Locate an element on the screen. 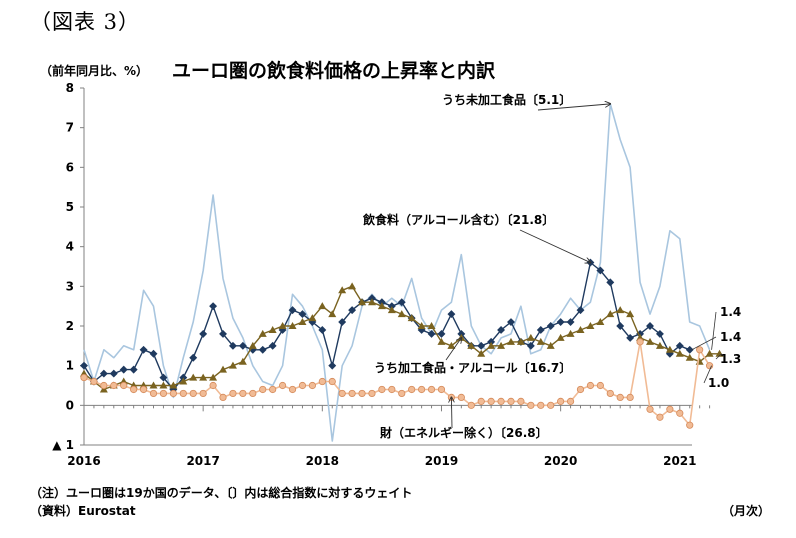 This screenshot has height=538, width=796. y-tick-label: 4 is located at coordinates (70, 247).